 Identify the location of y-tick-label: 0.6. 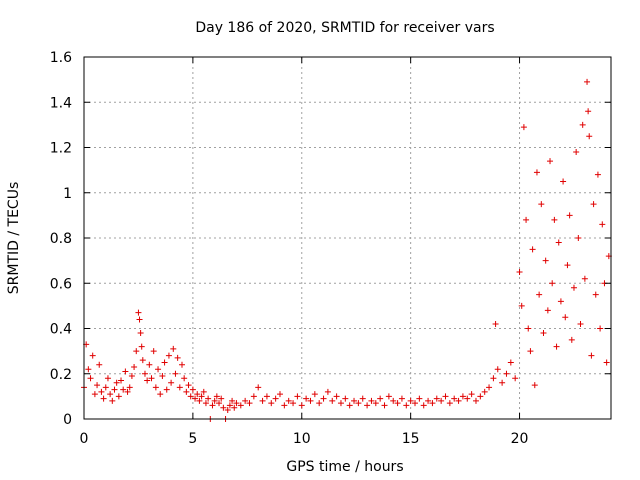
(61, 284).